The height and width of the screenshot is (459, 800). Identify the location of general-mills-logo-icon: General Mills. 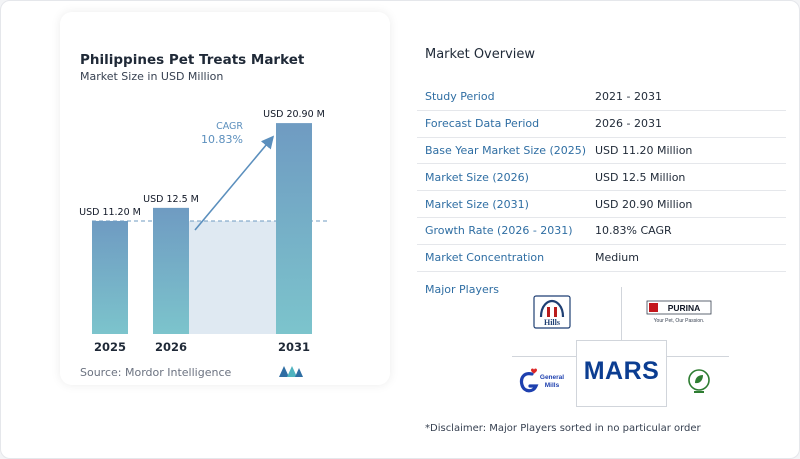
(541, 380).